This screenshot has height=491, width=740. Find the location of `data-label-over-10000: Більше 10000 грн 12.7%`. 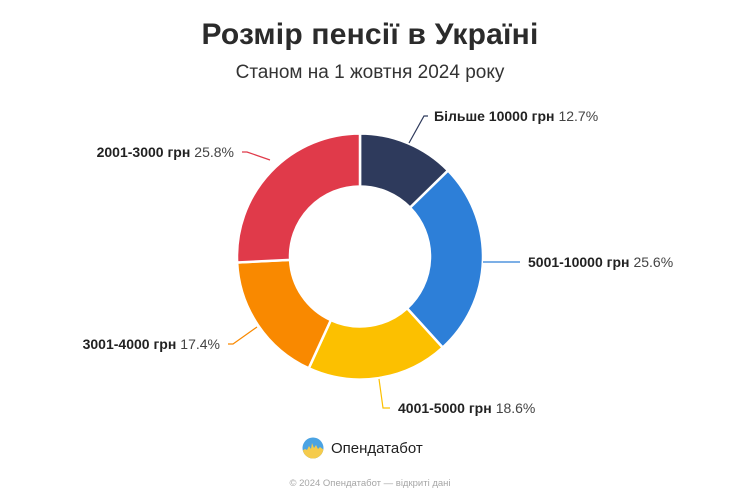

data-label-over-10000: Більше 10000 грн 12.7% is located at coordinates (516, 116).